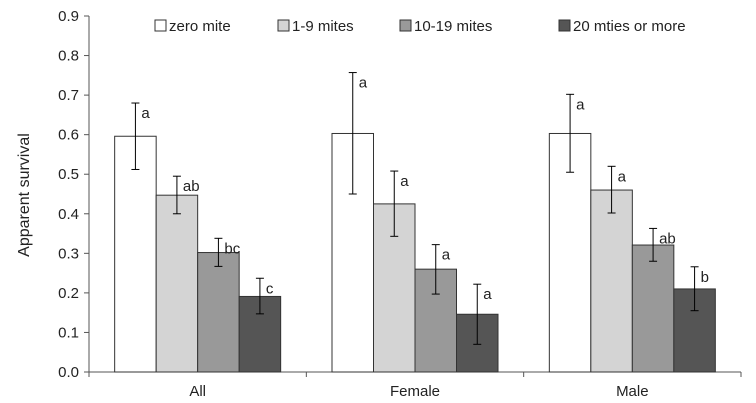 The width and height of the screenshot is (756, 403). Describe the element at coordinates (705, 277) in the screenshot. I see `significance-label: b` at that location.